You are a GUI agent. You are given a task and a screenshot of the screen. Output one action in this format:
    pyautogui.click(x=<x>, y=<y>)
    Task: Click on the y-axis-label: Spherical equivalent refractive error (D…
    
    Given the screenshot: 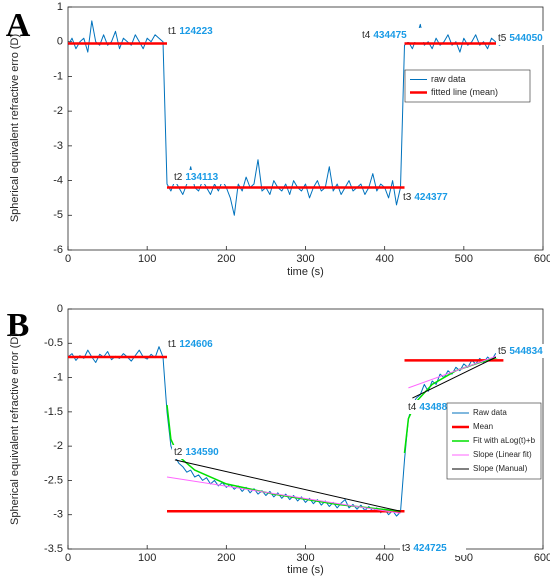 What is the action you would take?
    pyautogui.click(x=15, y=429)
    